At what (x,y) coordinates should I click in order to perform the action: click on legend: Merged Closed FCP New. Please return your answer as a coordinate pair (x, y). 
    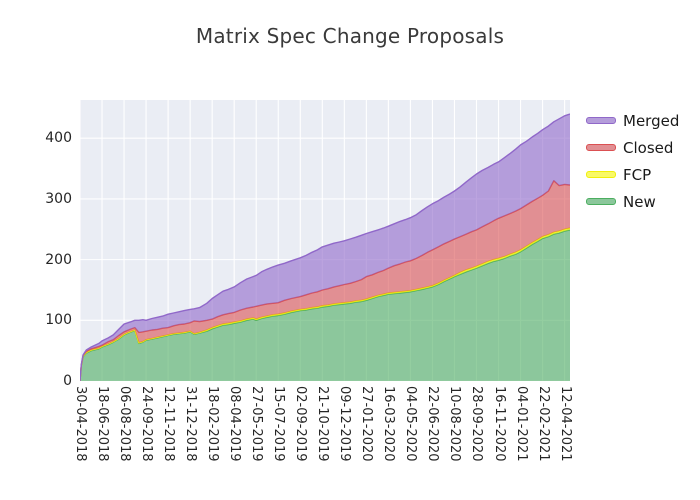
    Looking at the image, I should click on (632, 161).